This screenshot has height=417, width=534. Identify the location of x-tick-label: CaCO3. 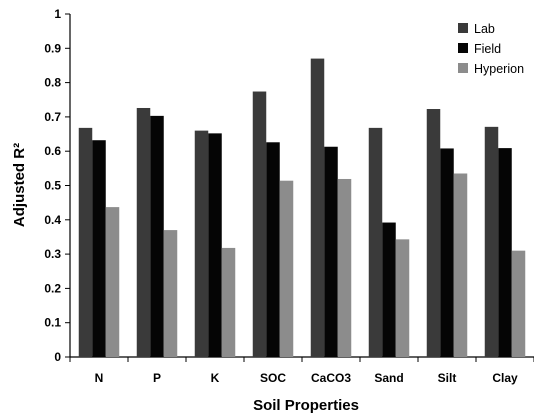
(331, 378).